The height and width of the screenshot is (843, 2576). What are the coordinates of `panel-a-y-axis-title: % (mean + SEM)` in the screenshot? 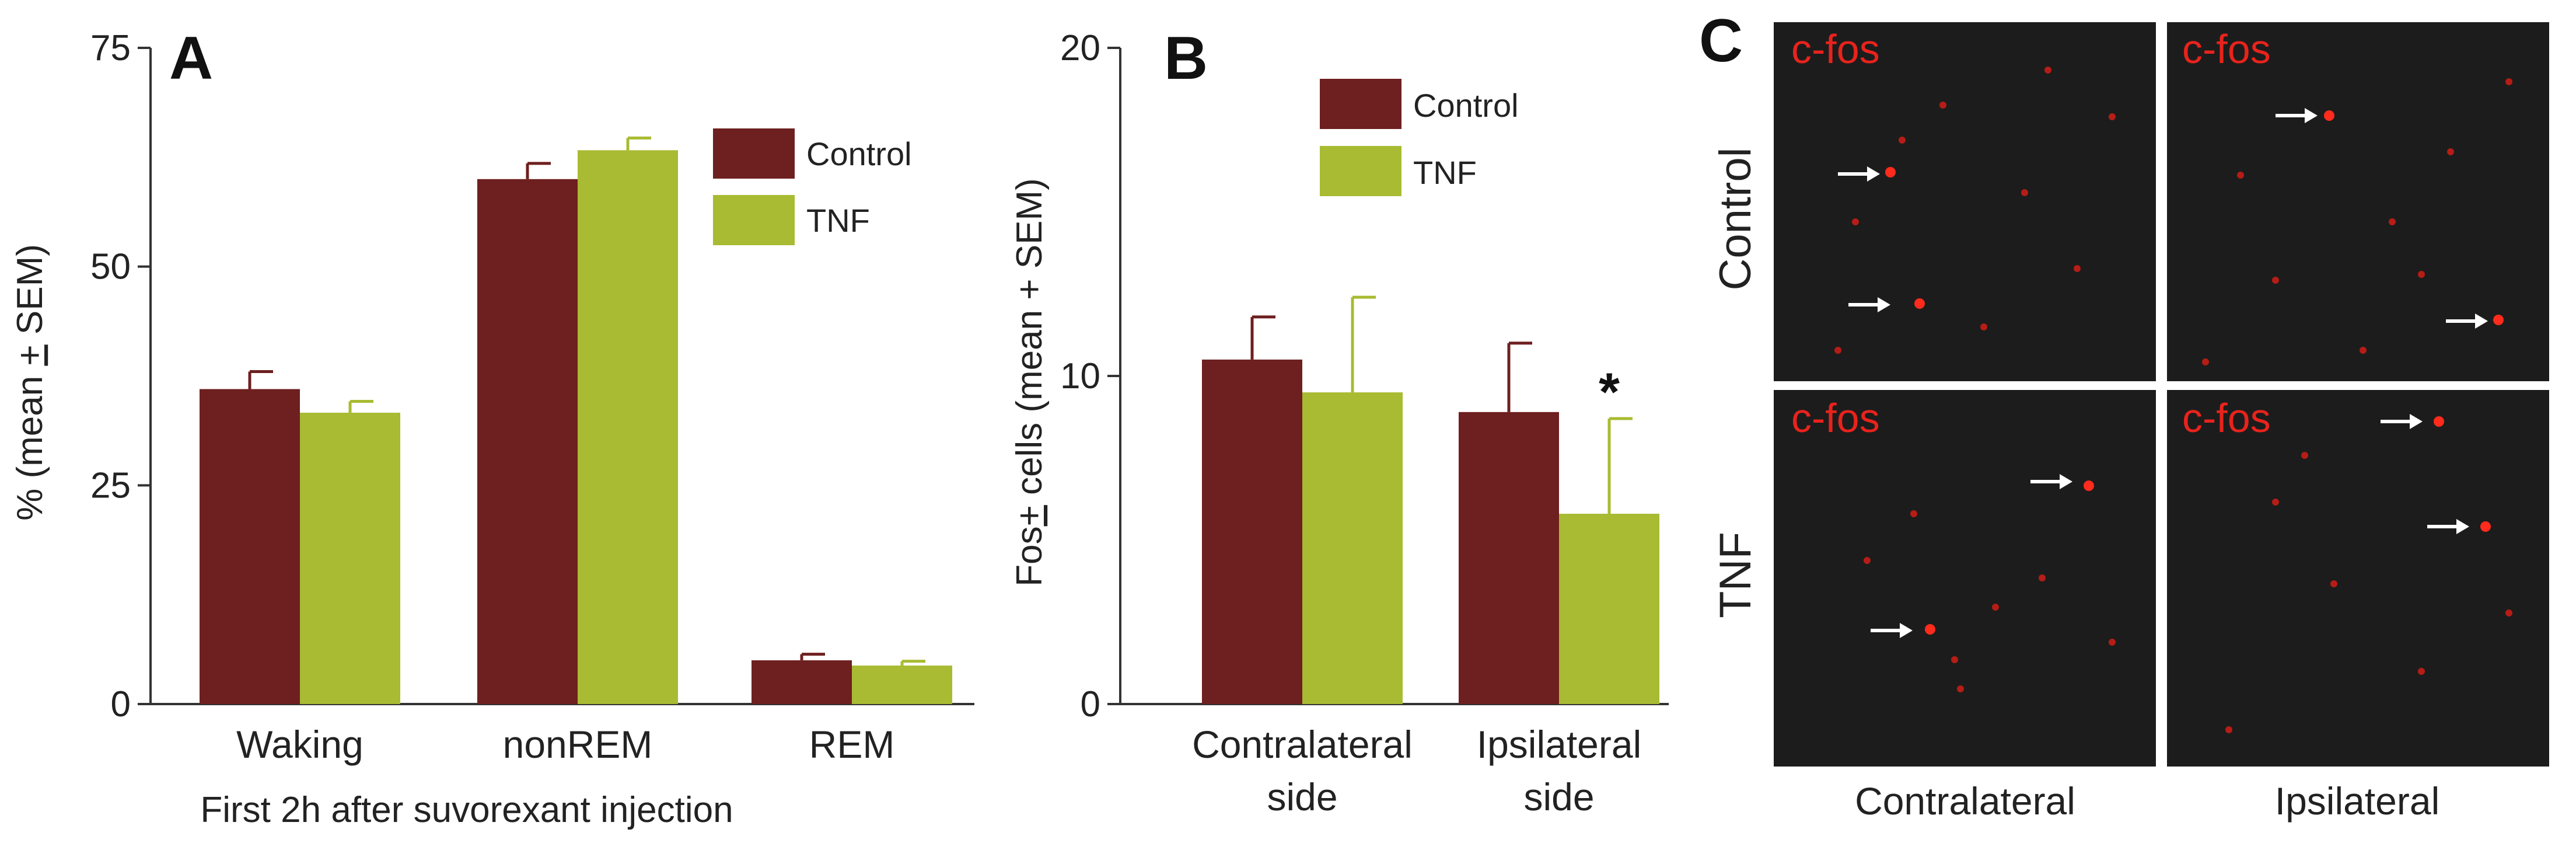 It's located at (30, 383).